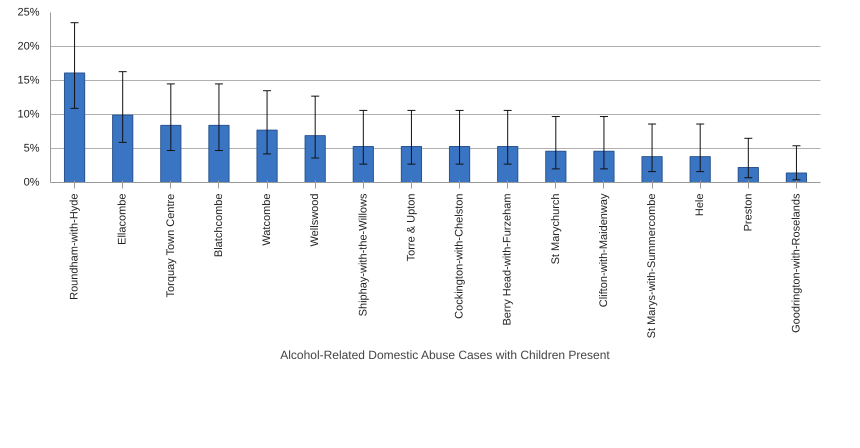 Image resolution: width=860 pixels, height=448 pixels. Describe the element at coordinates (28, 12) in the screenshot. I see `y-tick-label: 25%` at that location.